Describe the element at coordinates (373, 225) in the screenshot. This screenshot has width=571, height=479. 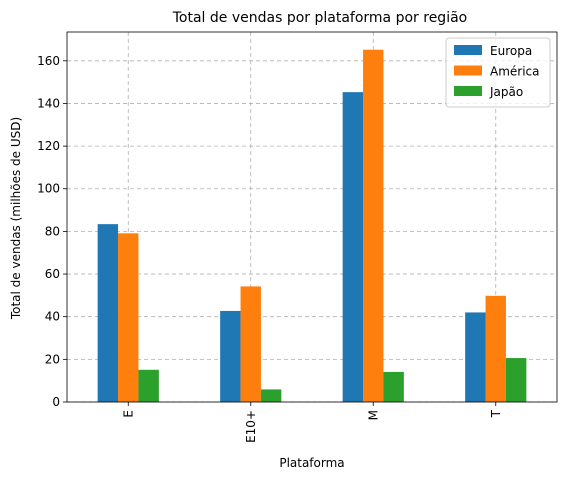
I see `bar-america-m` at that location.